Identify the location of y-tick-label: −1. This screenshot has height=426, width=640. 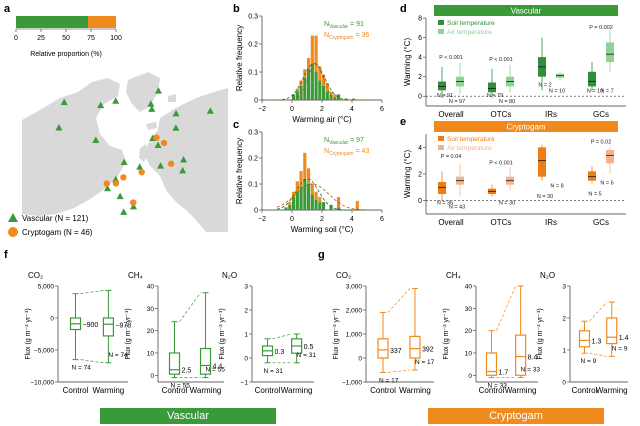
(245, 383).